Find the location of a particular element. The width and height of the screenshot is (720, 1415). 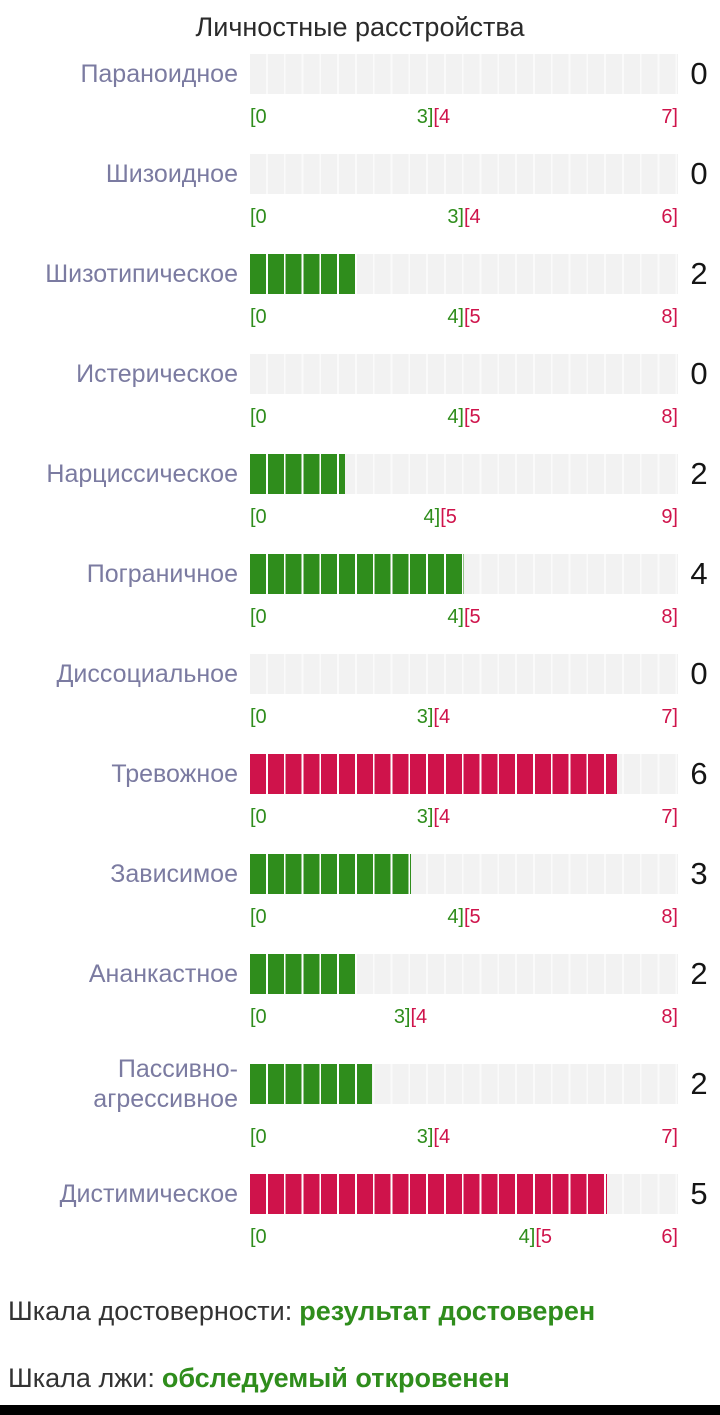

page-title: Личностные расстройства is located at coordinates (360, 27).